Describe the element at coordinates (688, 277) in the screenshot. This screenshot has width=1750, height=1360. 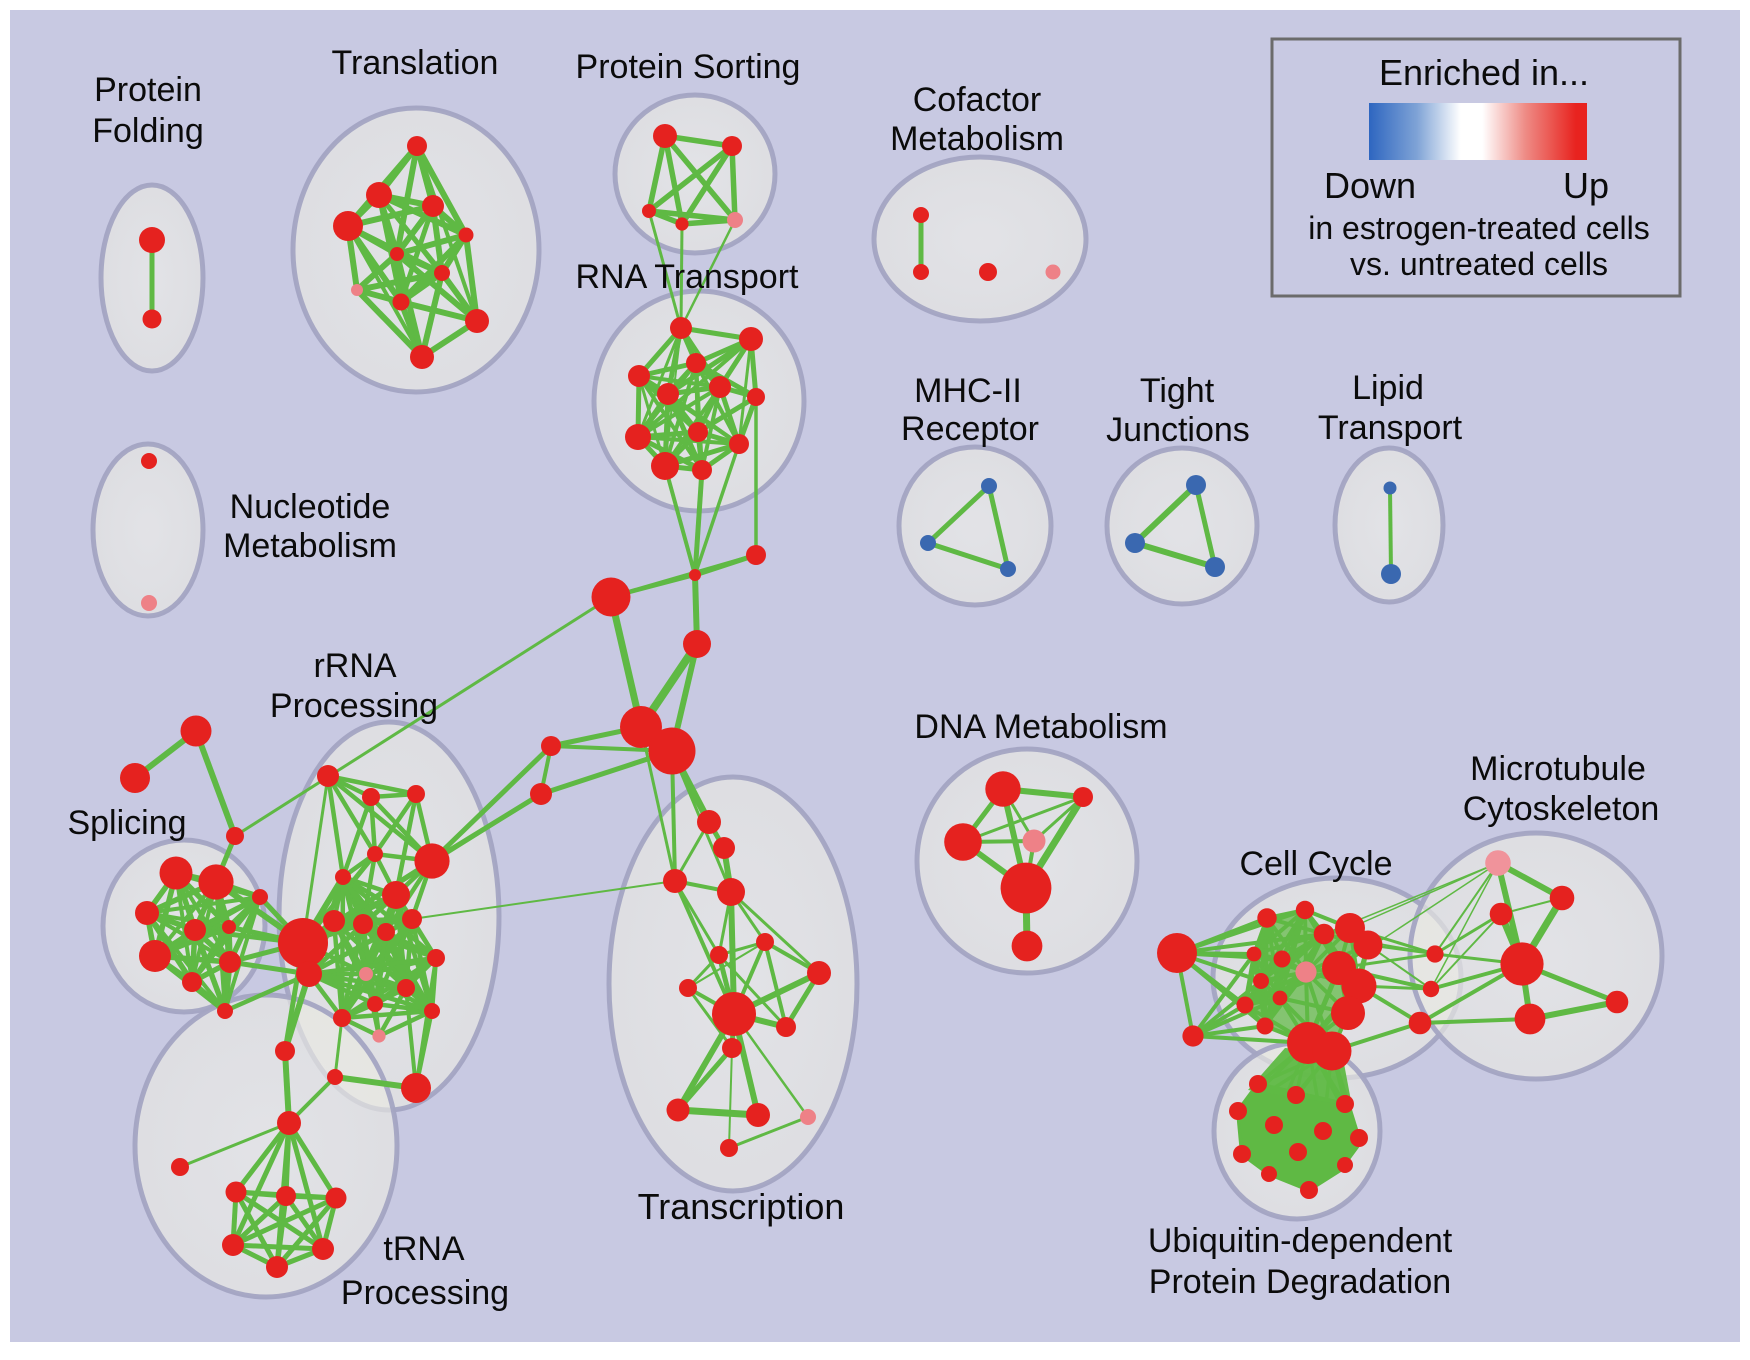
I see `svg-text: RNA Transport` at that location.